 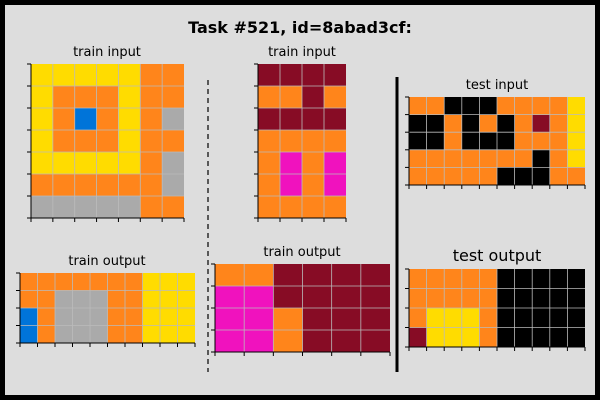 I want to click on label-train-input-2: train input, so click(x=302, y=52).